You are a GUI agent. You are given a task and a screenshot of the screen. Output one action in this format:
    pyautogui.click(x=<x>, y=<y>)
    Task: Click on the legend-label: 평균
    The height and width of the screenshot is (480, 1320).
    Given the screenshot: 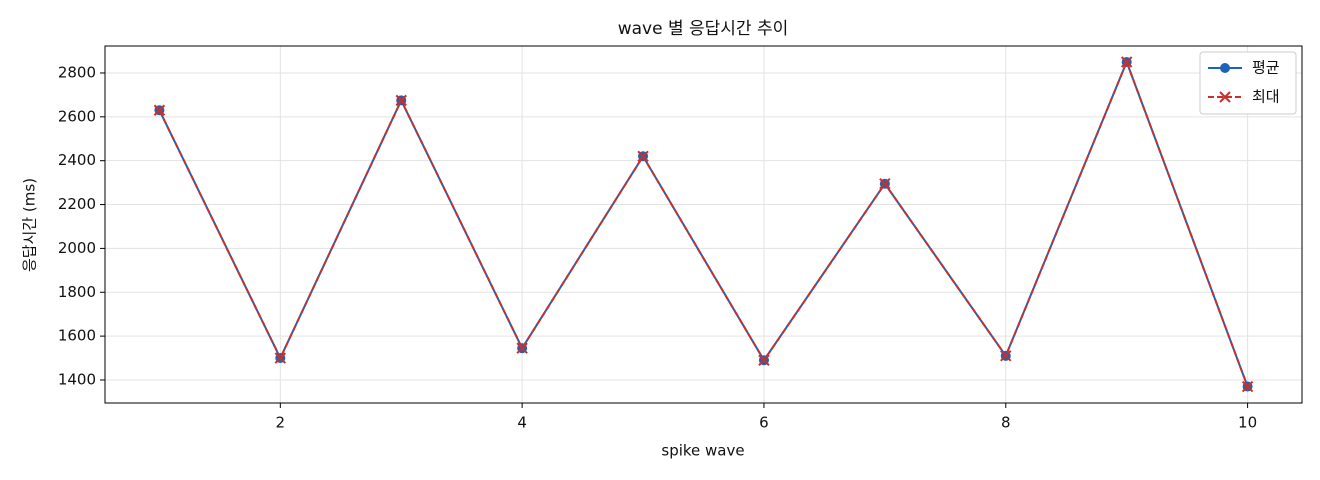 What is the action you would take?
    pyautogui.click(x=1266, y=68)
    